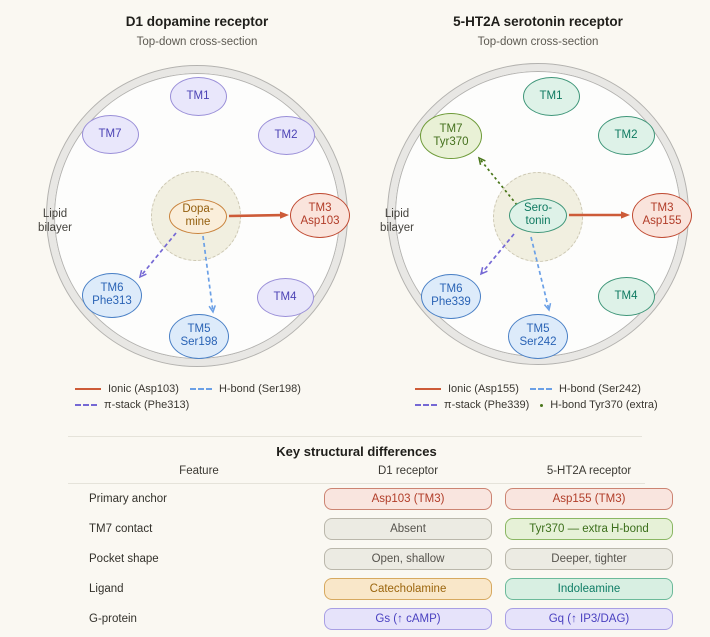 This screenshot has height=637, width=710. I want to click on 5ht2a-node-tm7: TM7 Tyr370, so click(451, 136).